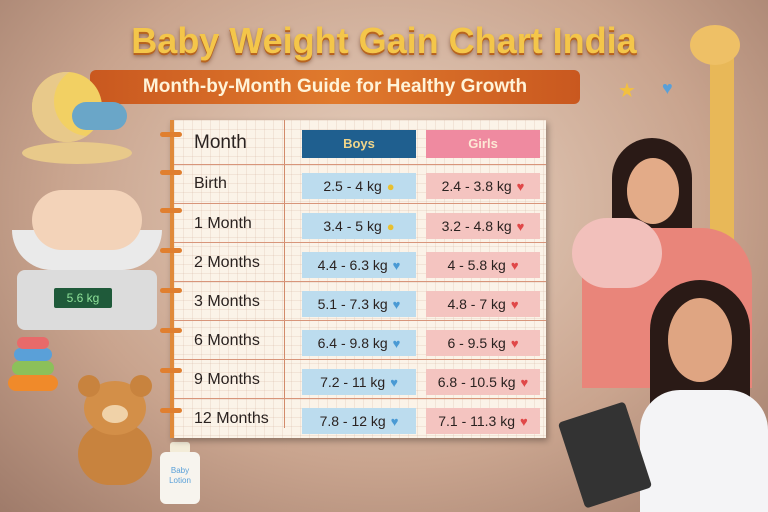 This screenshot has width=768, height=512. I want to click on girls-weight: 2.4 - 3.8 kg, so click(476, 186).